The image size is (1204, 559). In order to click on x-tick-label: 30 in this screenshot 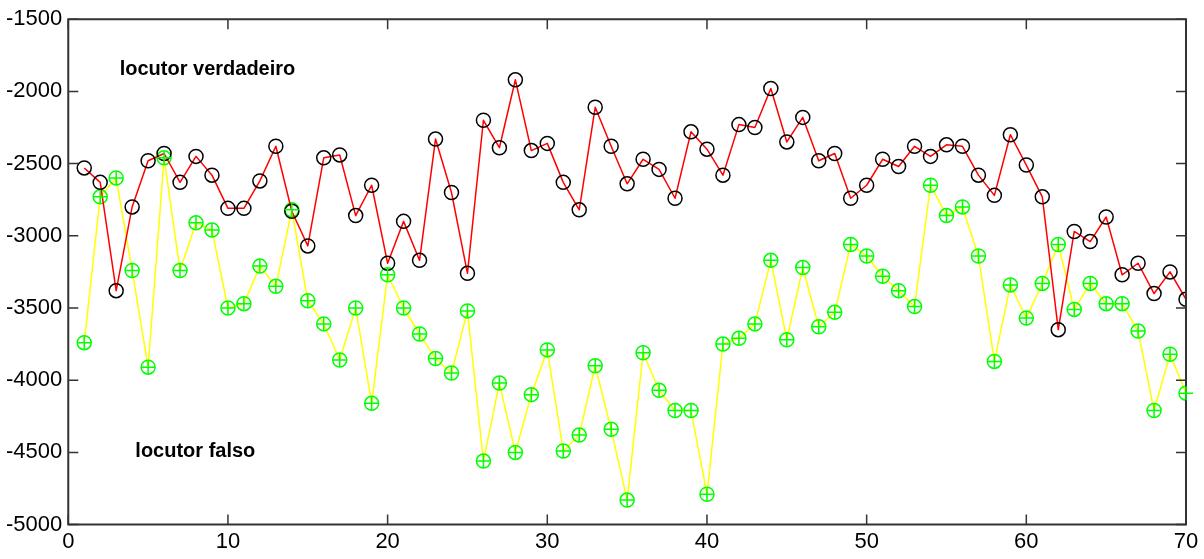, I will do `click(547, 540)`.